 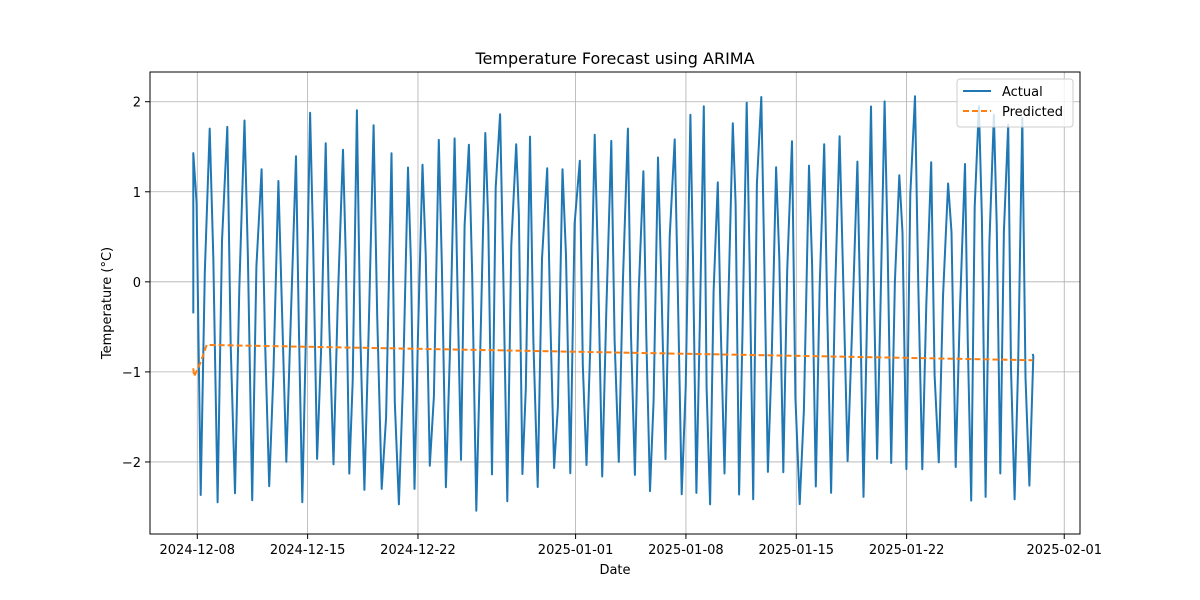 I want to click on x-tick-label: 2025-01-15, so click(x=796, y=550).